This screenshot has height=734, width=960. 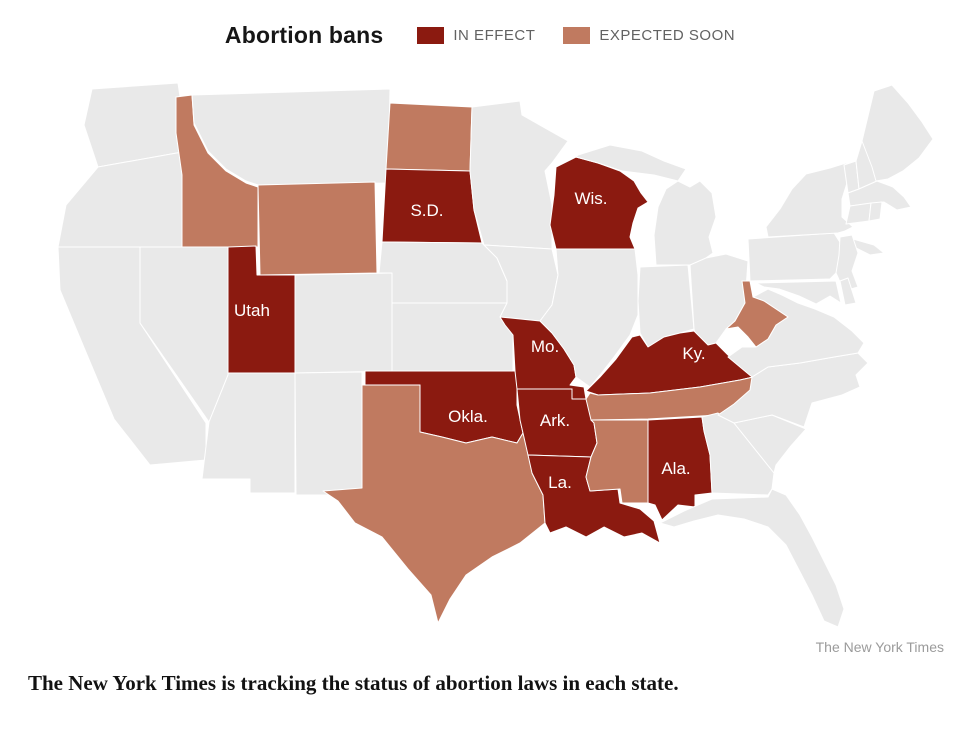 I want to click on state-mi, so click(x=646, y=205).